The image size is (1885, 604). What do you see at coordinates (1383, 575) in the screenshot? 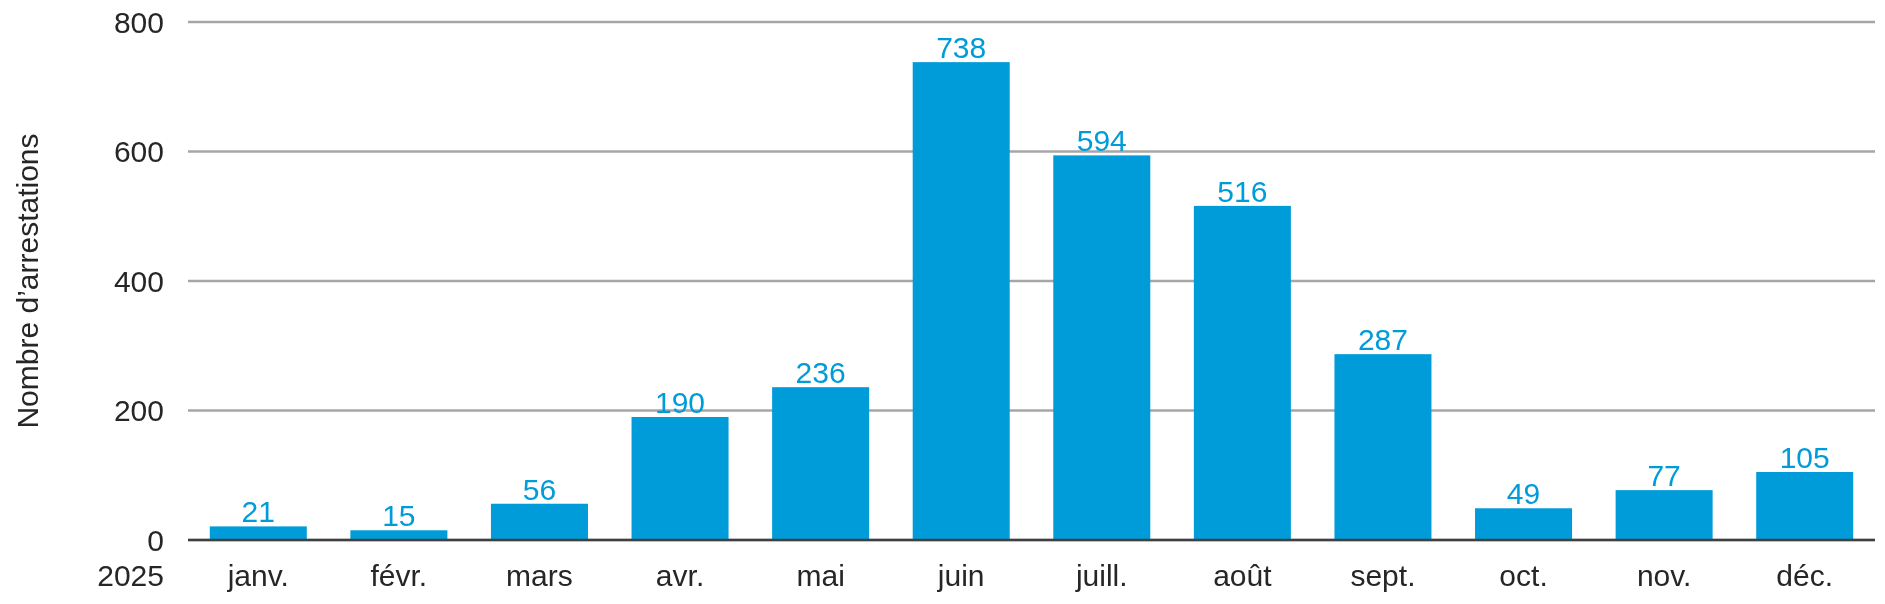
I see `x-tick-label: sept.` at bounding box center [1383, 575].